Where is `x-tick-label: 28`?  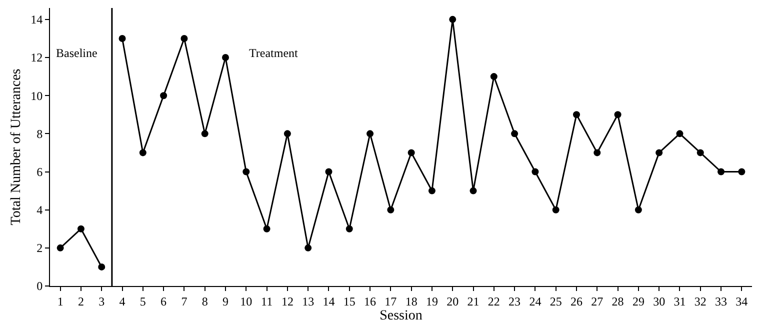
x-tick-label: 28 is located at coordinates (618, 301).